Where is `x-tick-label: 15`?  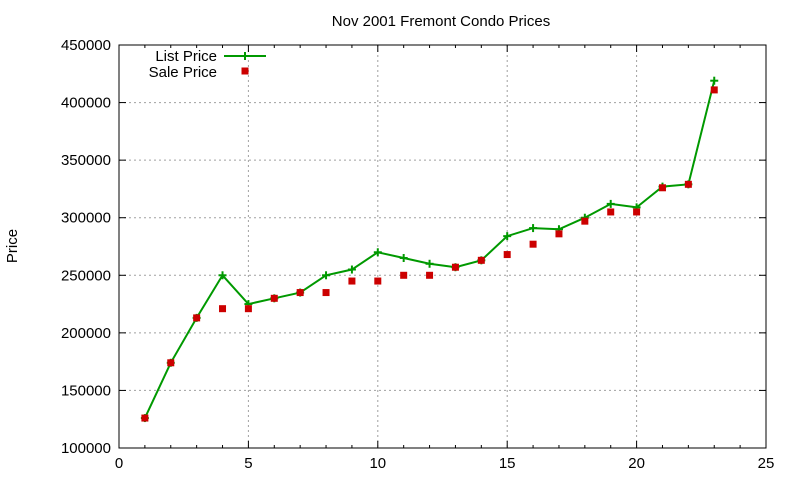
x-tick-label: 15 is located at coordinates (507, 463).